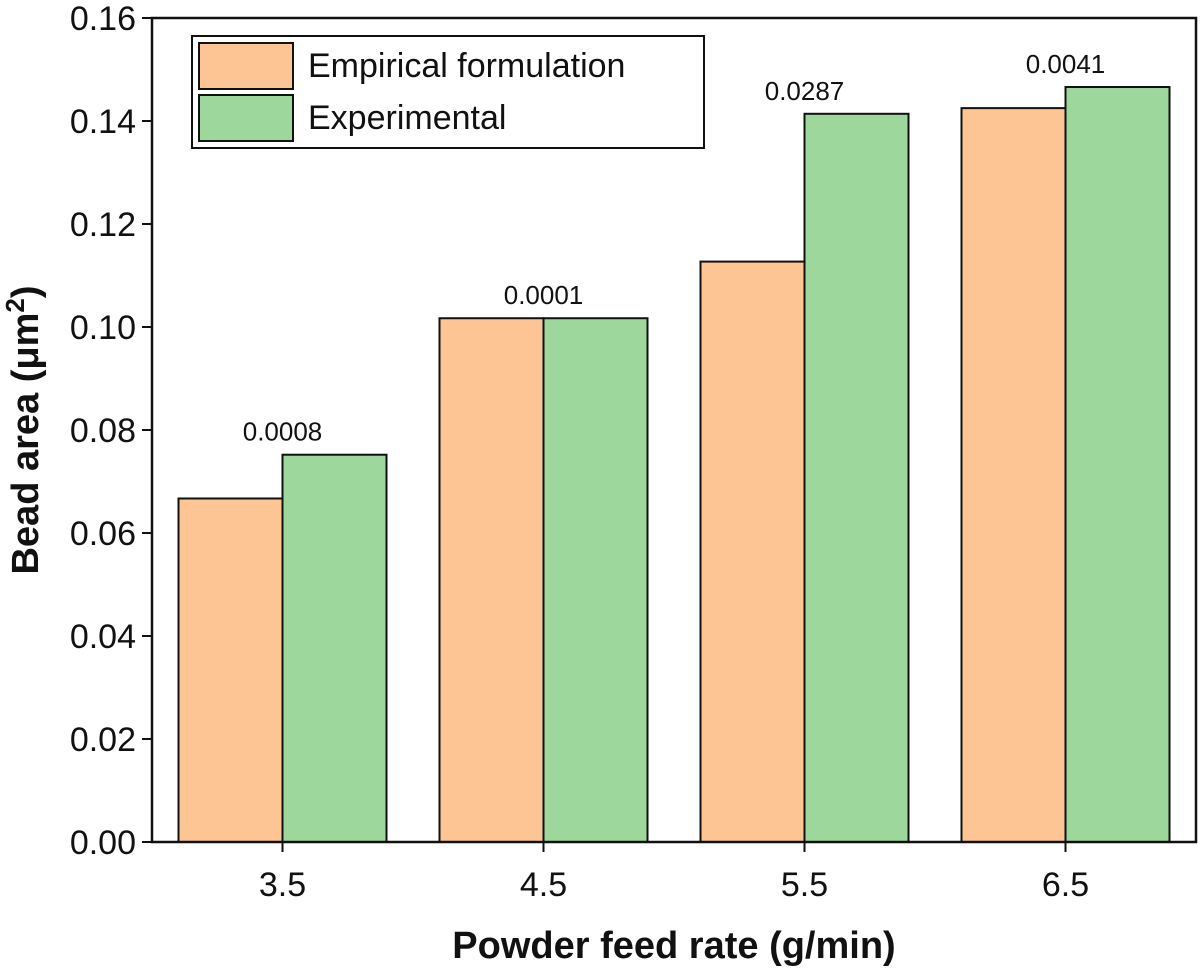  Describe the element at coordinates (544, 295) in the screenshot. I see `data-label-4.5: 0.0001` at that location.